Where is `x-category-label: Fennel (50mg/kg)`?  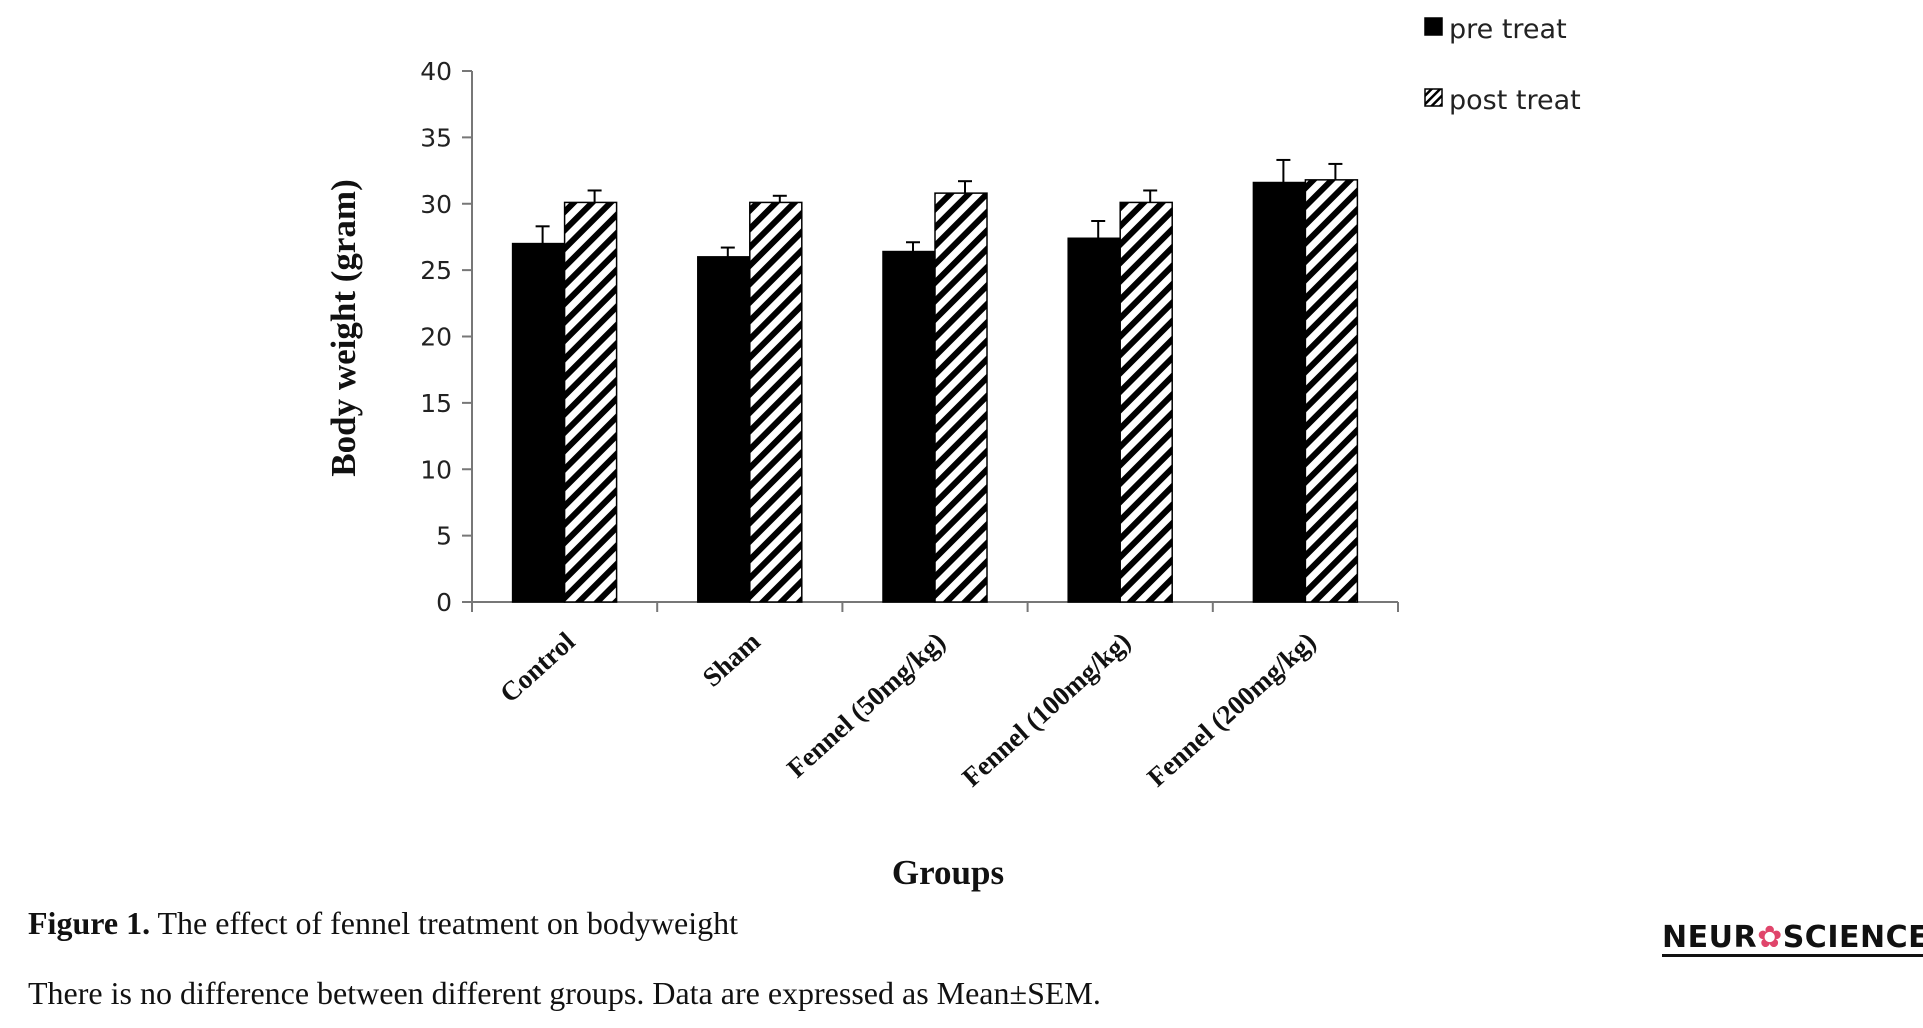
x-category-label: Fennel (50mg/kg) is located at coordinates (866, 704).